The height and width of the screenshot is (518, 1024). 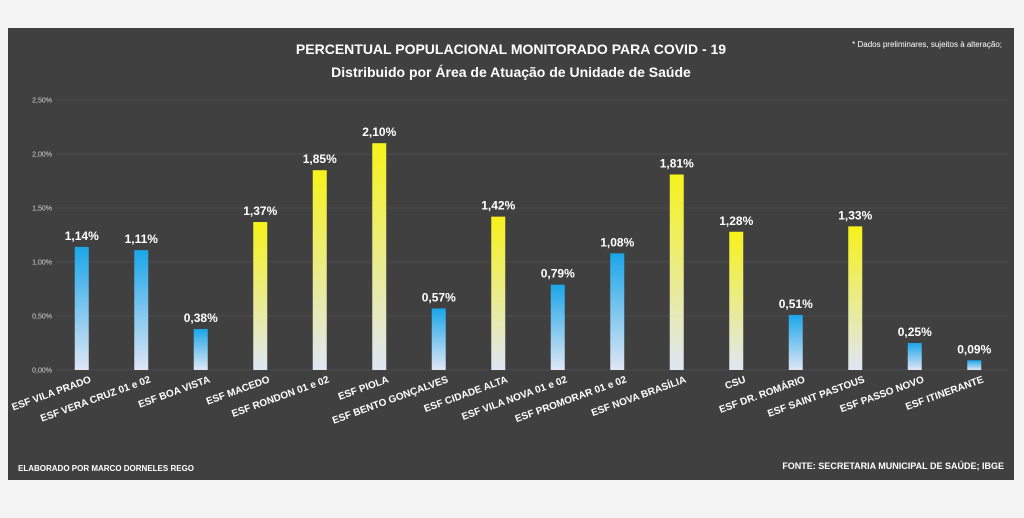 What do you see at coordinates (82, 236) in the screenshot?
I see `data-label: 1,14%` at bounding box center [82, 236].